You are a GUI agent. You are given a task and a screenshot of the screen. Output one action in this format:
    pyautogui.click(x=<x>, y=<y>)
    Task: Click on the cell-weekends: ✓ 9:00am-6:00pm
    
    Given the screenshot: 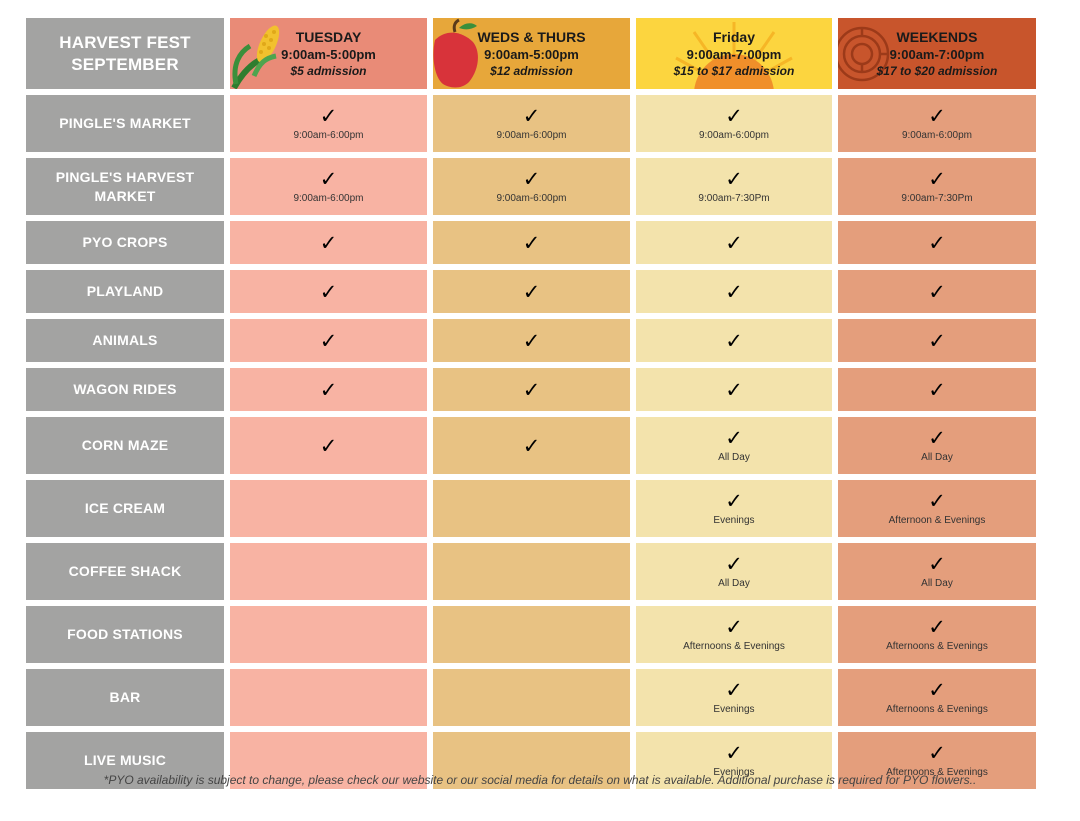 What is the action you would take?
    pyautogui.click(x=937, y=123)
    